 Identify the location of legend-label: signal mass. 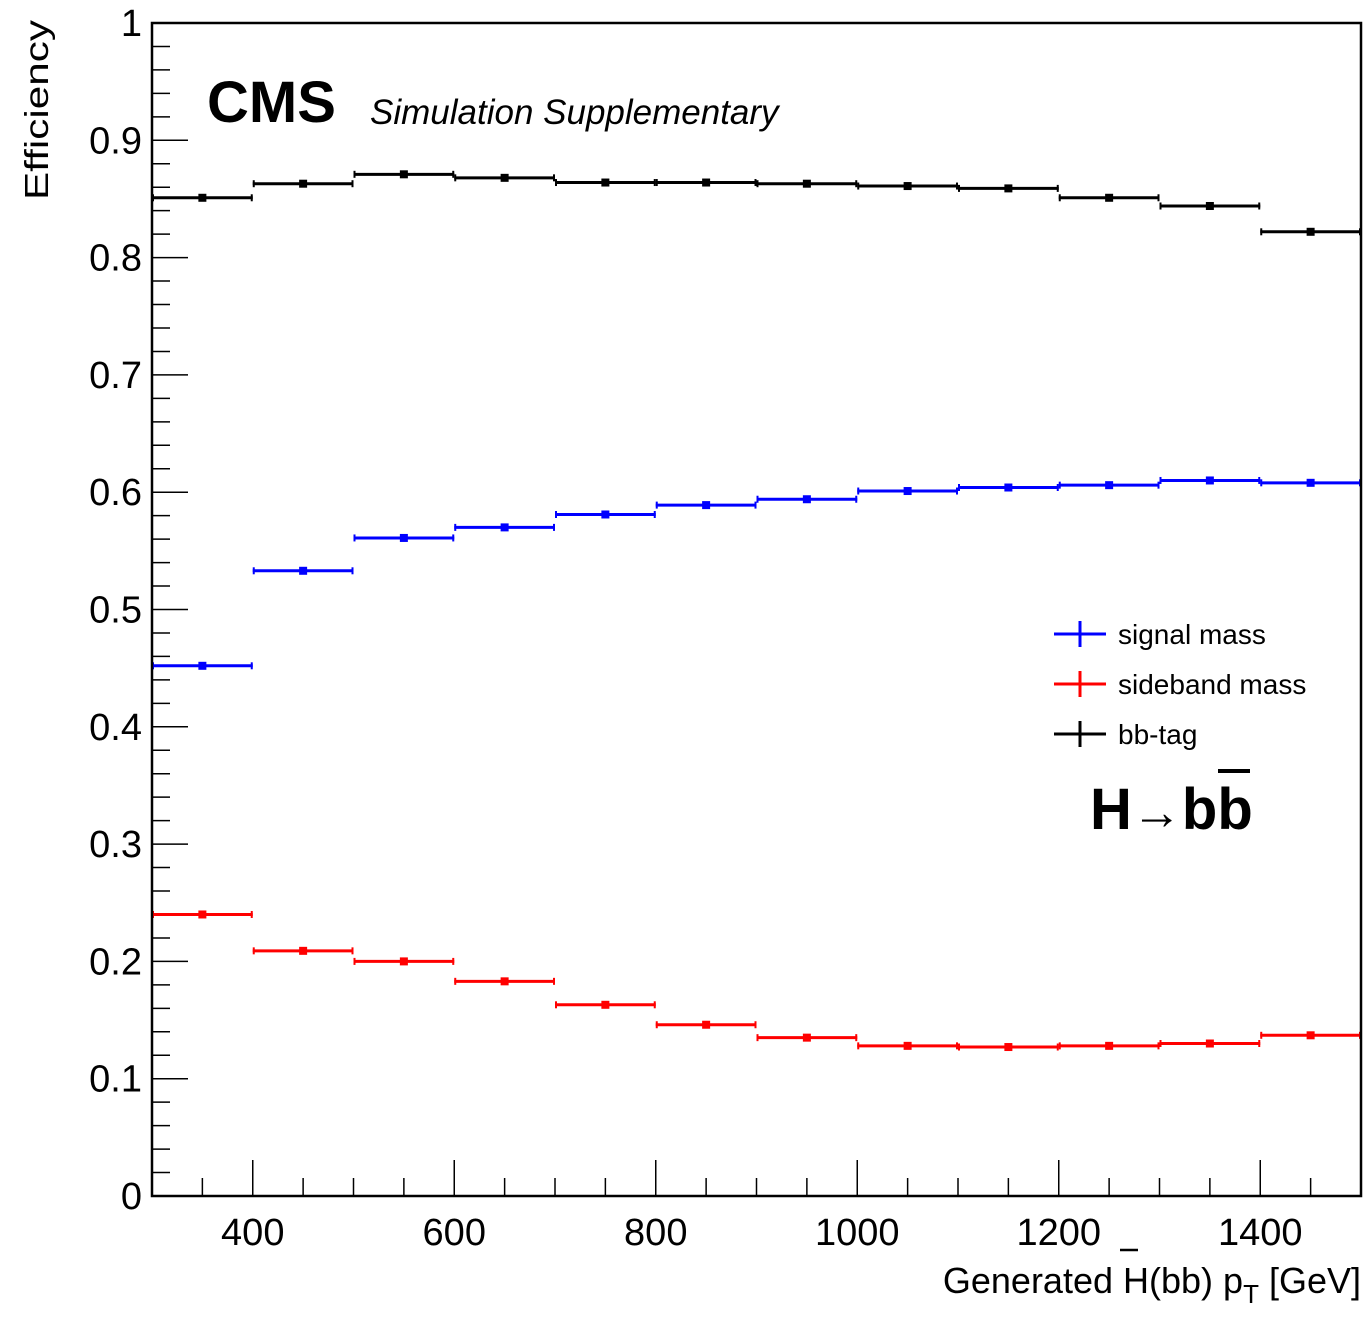
(1192, 634).